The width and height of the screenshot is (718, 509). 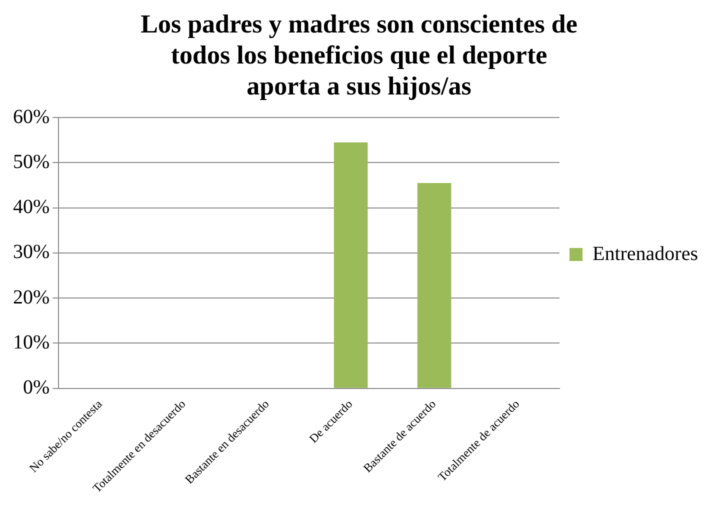 What do you see at coordinates (645, 253) in the screenshot?
I see `legend-label: Entrenadores` at bounding box center [645, 253].